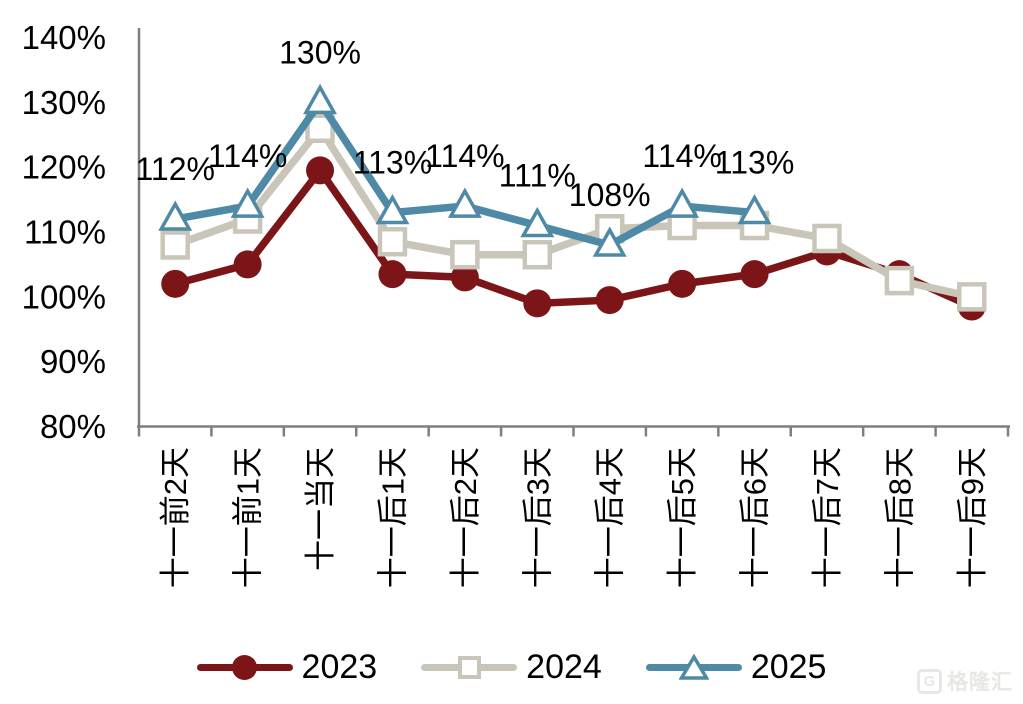  What do you see at coordinates (929, 681) in the screenshot?
I see `gelonghui-logo-icon: G` at bounding box center [929, 681].